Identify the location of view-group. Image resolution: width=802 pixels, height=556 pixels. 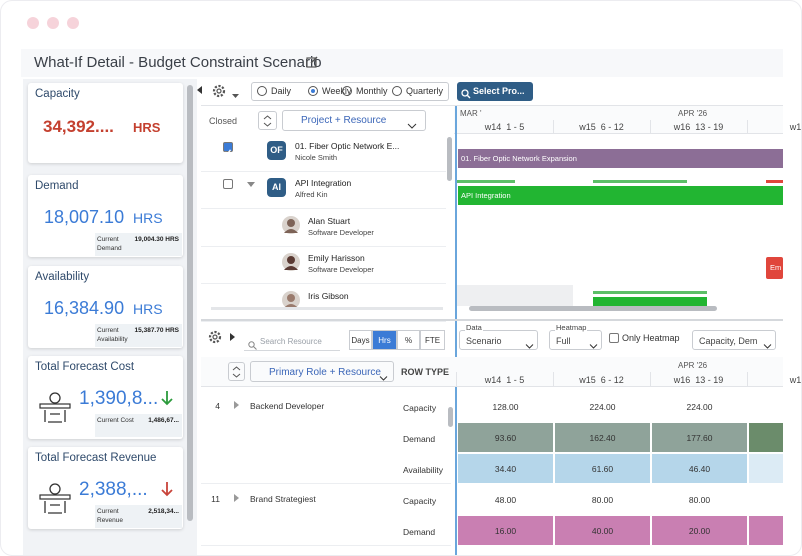
(350, 91).